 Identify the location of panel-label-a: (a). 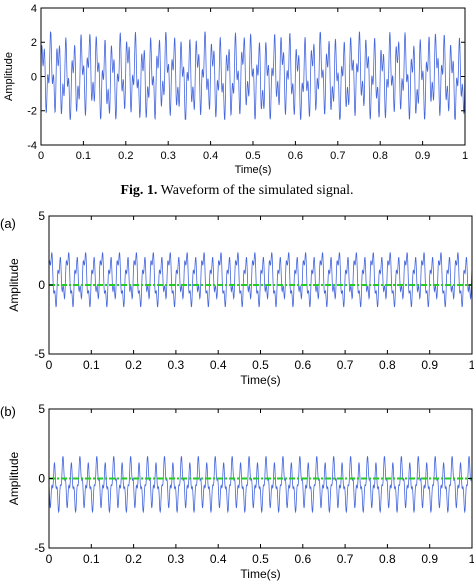
(8, 223).